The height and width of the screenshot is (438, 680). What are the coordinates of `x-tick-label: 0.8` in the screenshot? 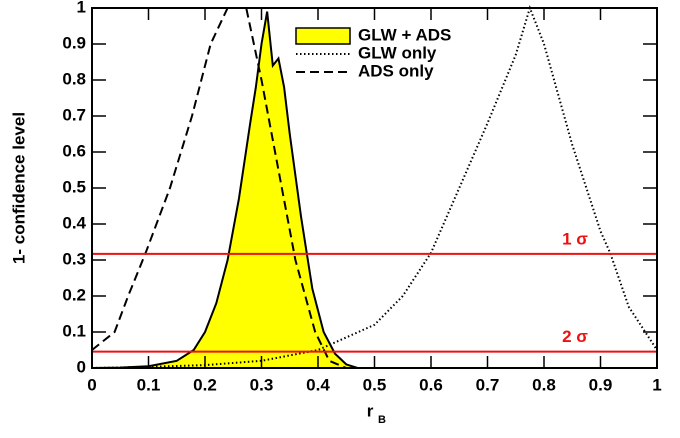 It's located at (544, 384).